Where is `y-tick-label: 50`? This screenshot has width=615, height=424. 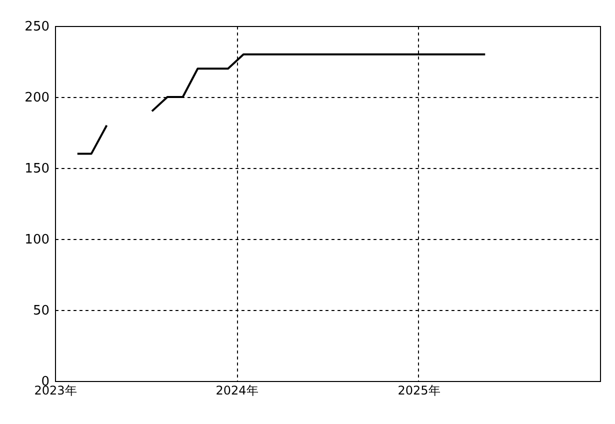
y-tick-label: 50 is located at coordinates (41, 311).